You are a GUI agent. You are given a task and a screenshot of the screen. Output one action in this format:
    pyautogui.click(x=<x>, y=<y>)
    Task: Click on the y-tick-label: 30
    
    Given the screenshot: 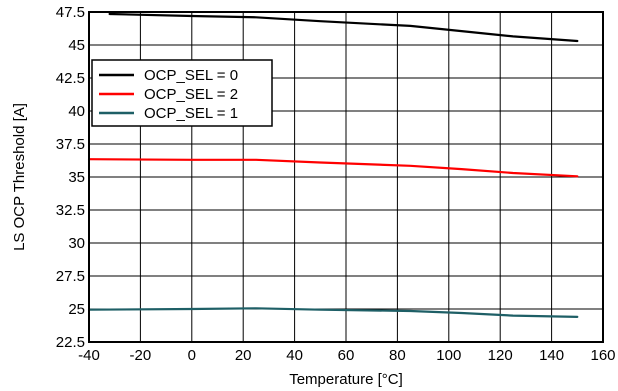 What is the action you would take?
    pyautogui.click(x=76, y=243)
    